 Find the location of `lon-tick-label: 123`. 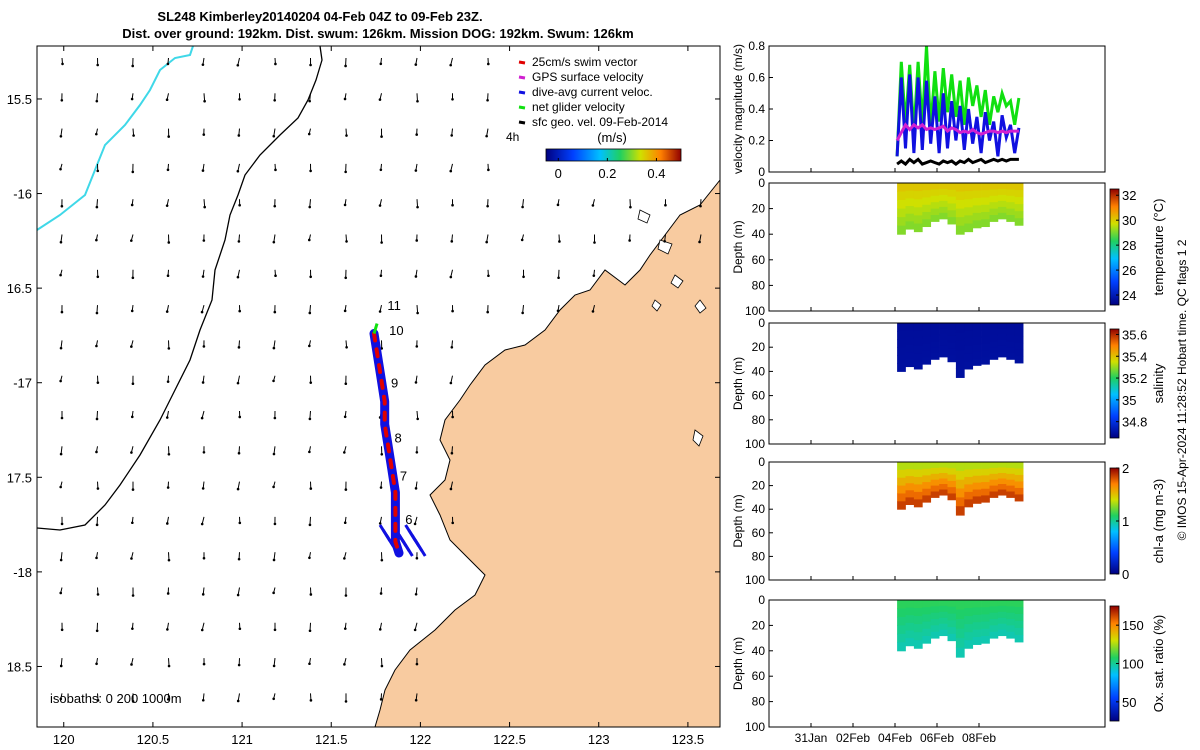

lon-tick-label: 123 is located at coordinates (599, 739).